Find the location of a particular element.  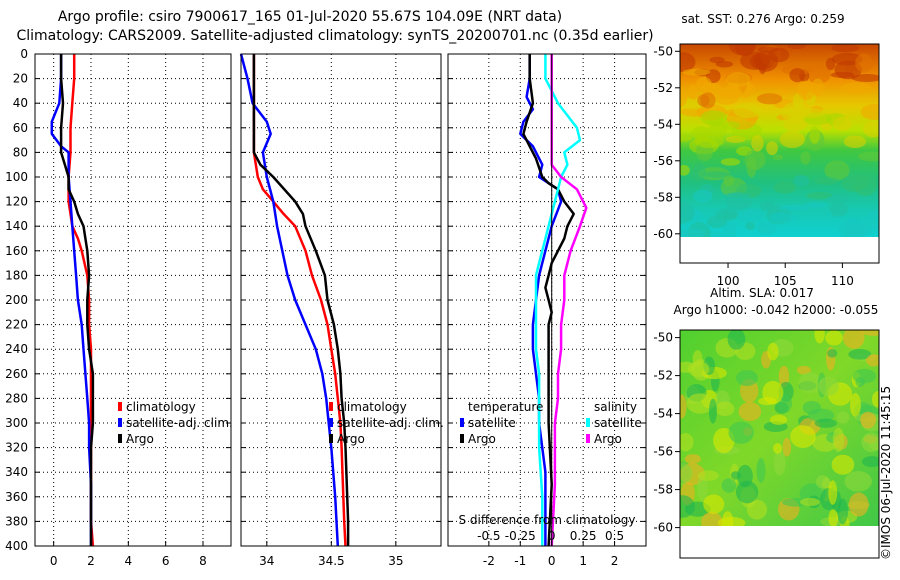

depth-tick-label: 20 is located at coordinates (20, 79).